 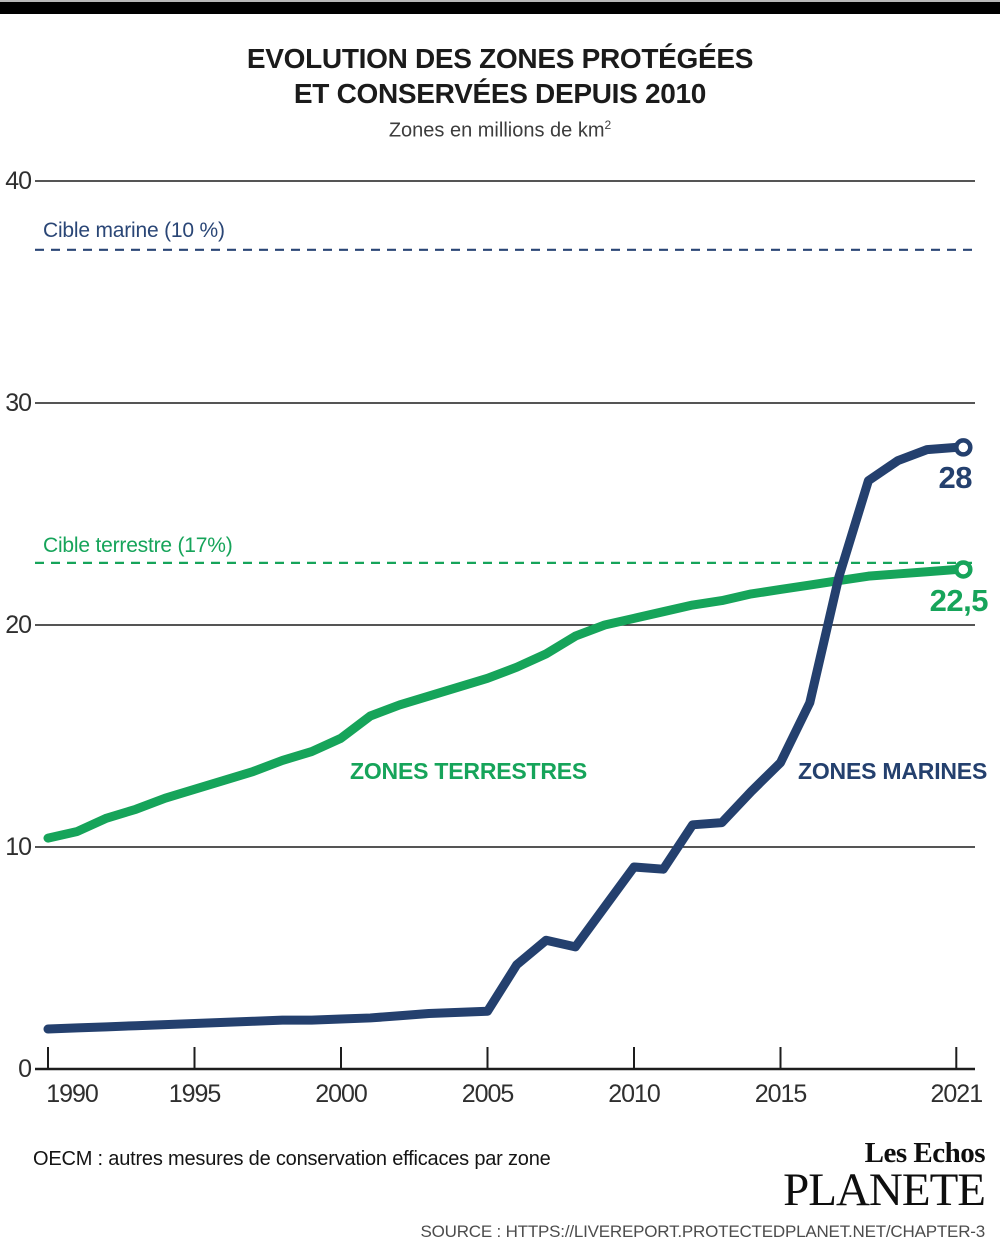 What do you see at coordinates (341, 1094) in the screenshot?
I see `x-axis-label-2000: 2000` at bounding box center [341, 1094].